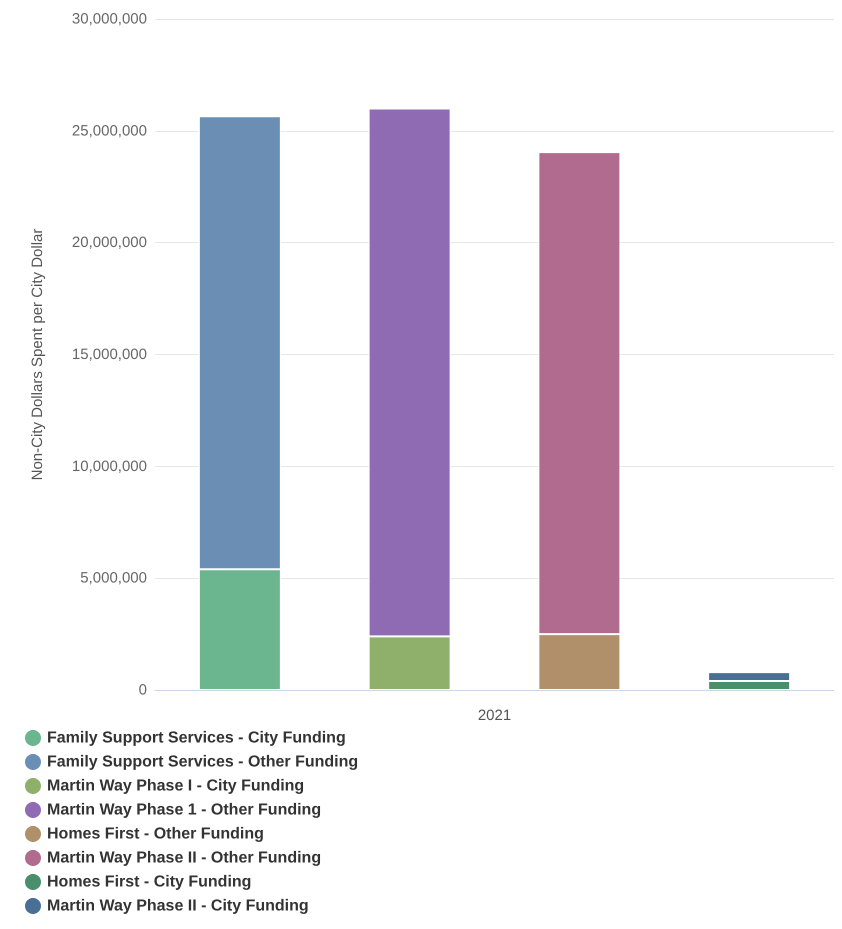  Describe the element at coordinates (113, 578) in the screenshot. I see `y-tick-label: 5,000,000` at that location.